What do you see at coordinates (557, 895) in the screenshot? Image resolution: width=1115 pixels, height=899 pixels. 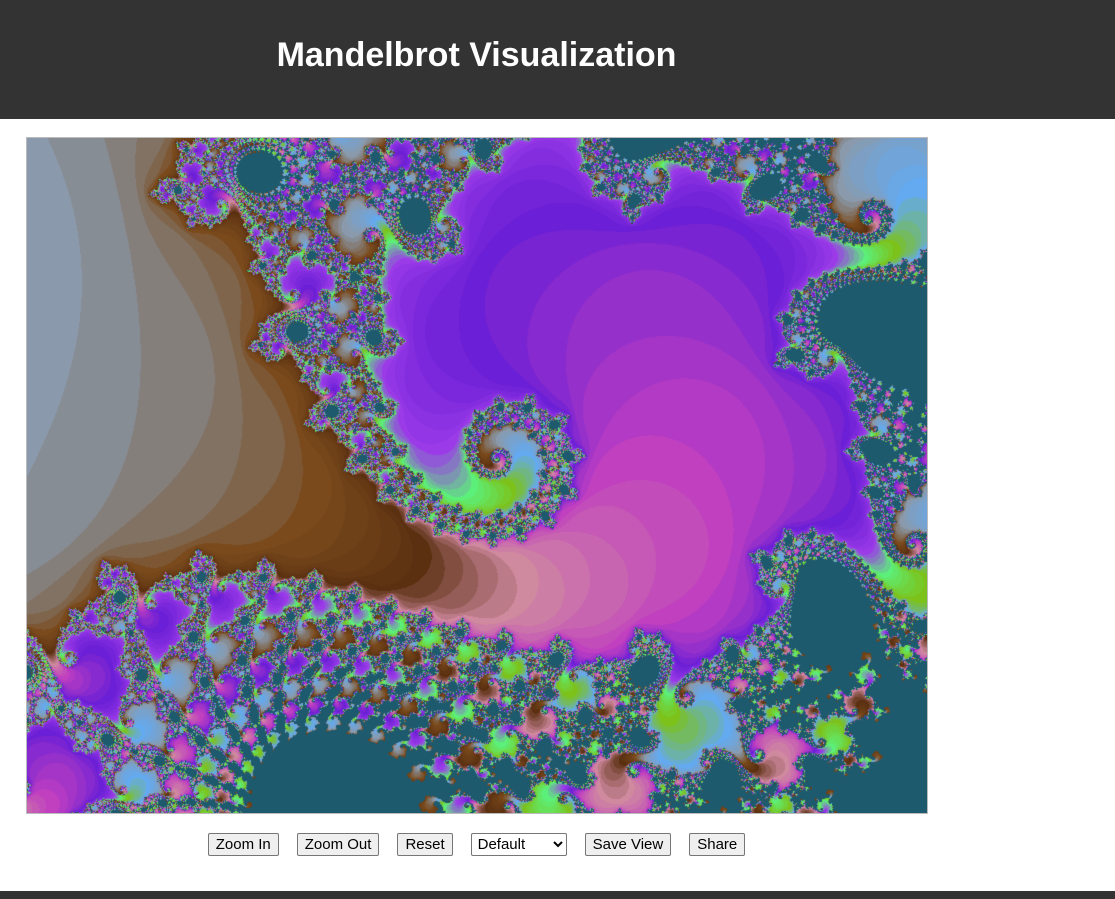 I see `app-footer` at bounding box center [557, 895].